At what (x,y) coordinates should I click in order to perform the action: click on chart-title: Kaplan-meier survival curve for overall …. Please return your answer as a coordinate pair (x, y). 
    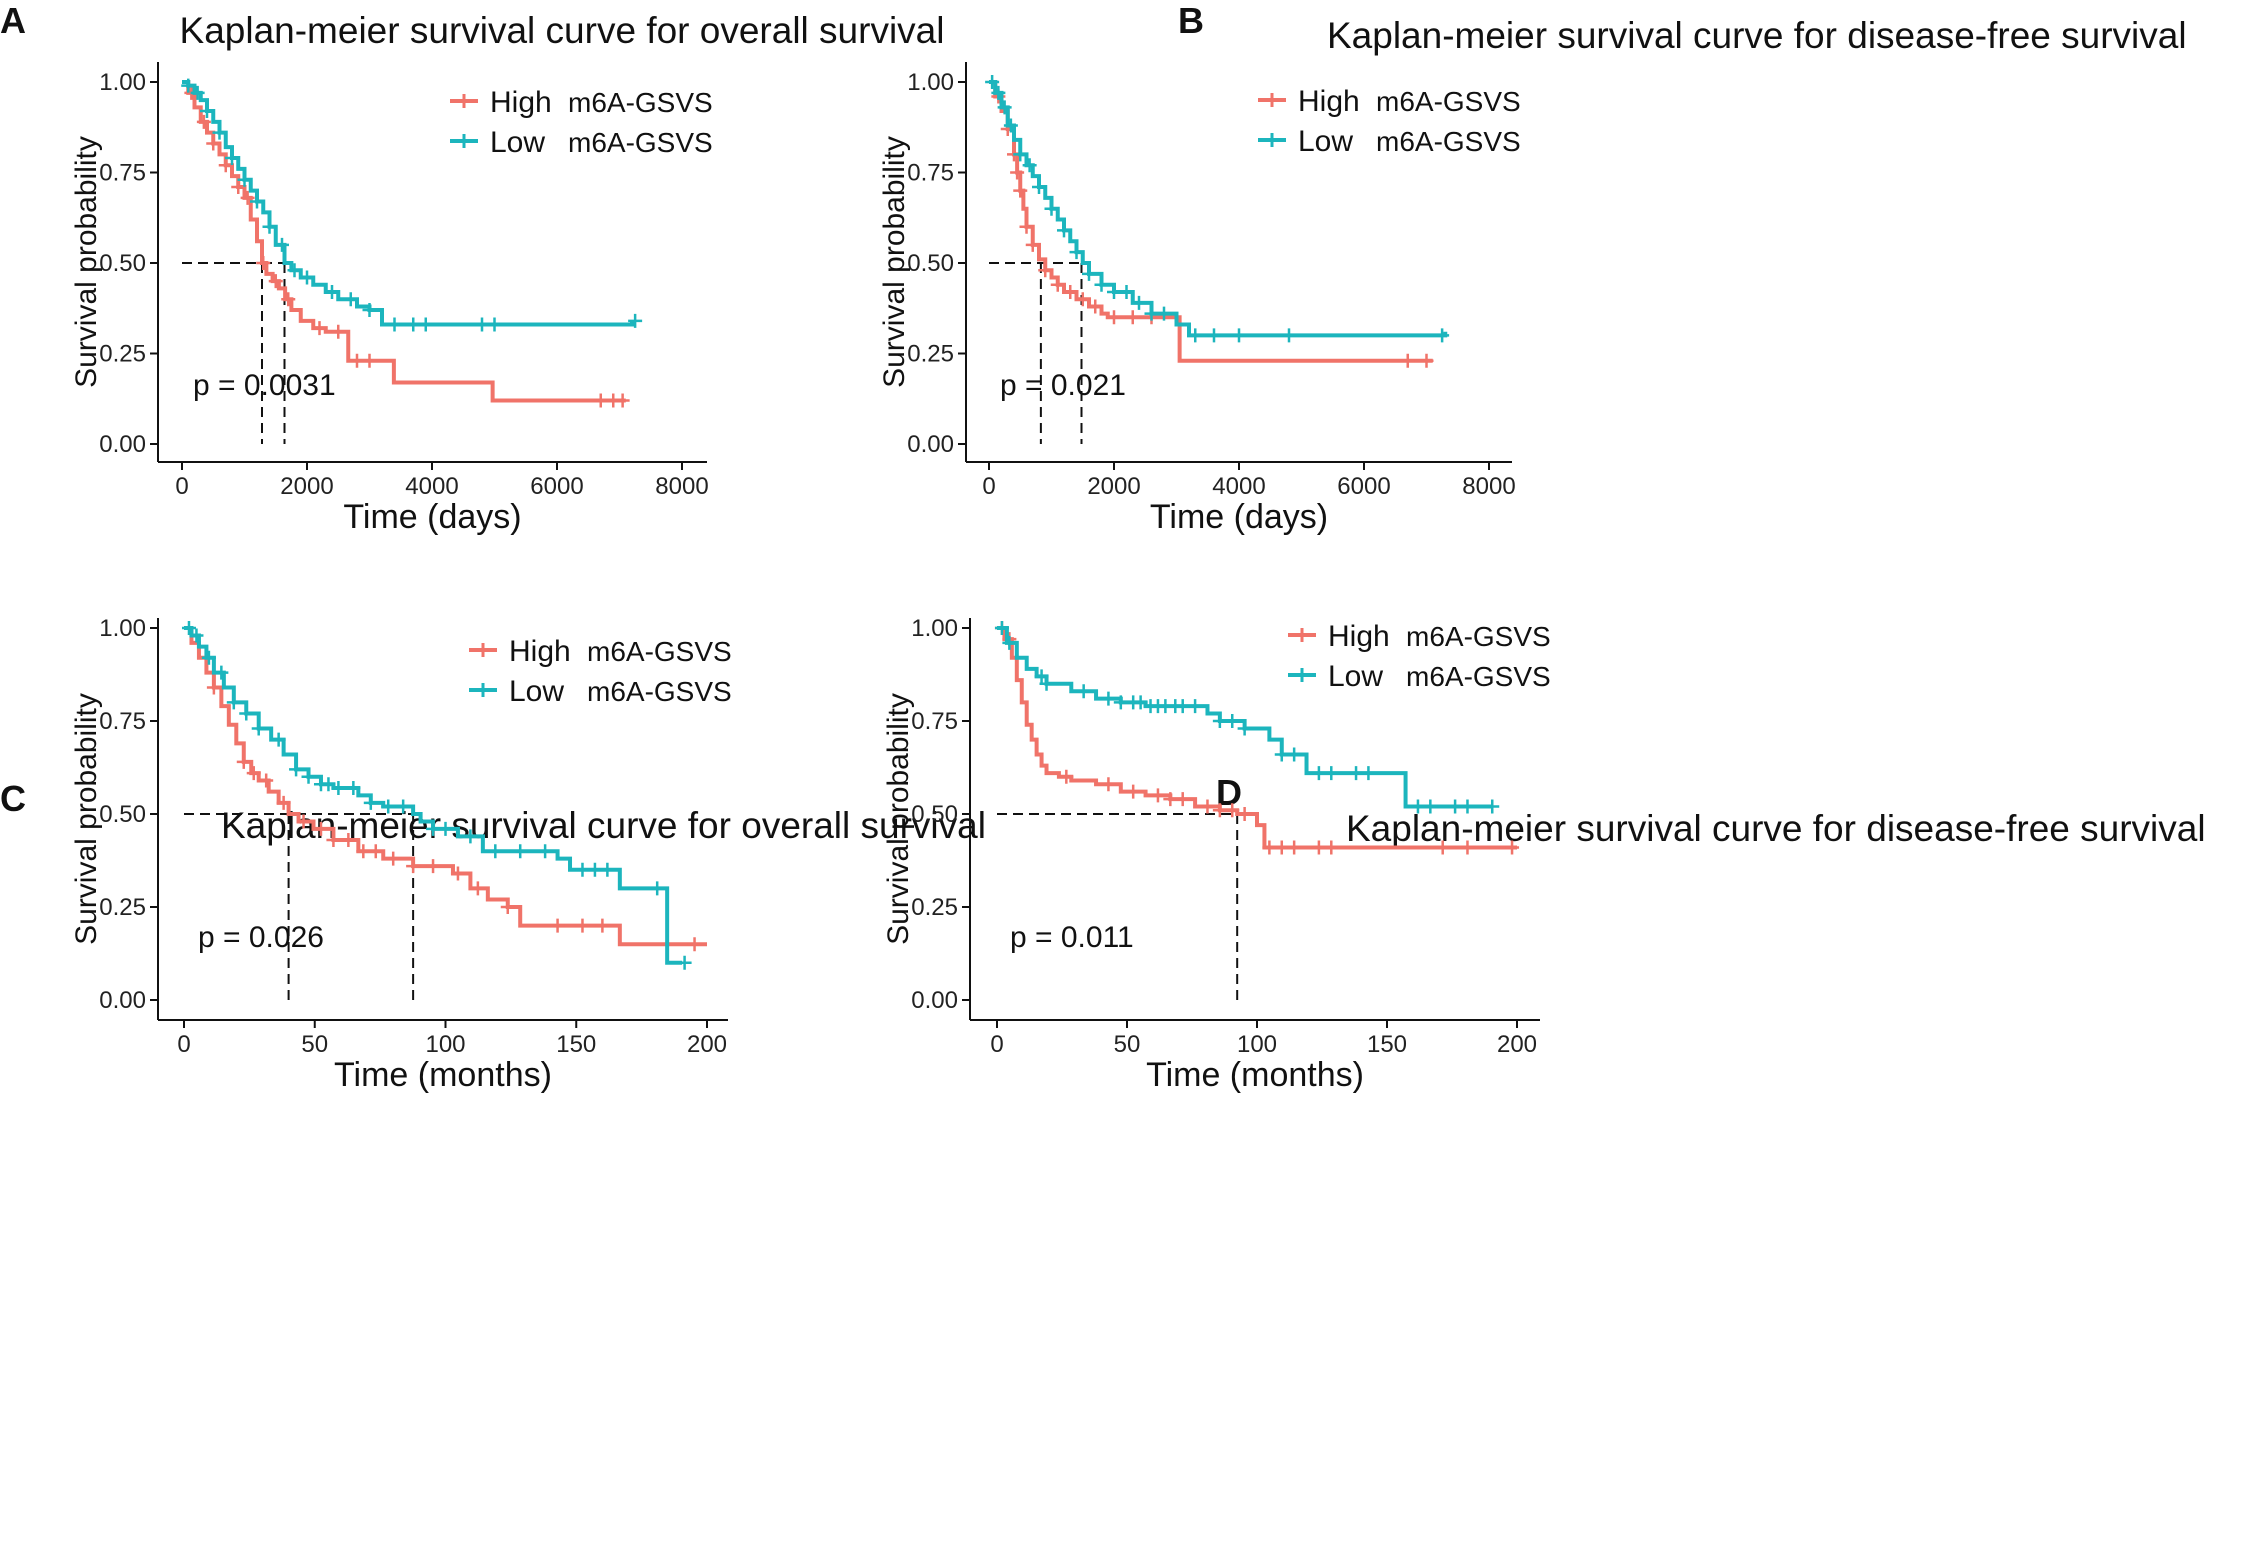
    Looking at the image, I should click on (562, 30).